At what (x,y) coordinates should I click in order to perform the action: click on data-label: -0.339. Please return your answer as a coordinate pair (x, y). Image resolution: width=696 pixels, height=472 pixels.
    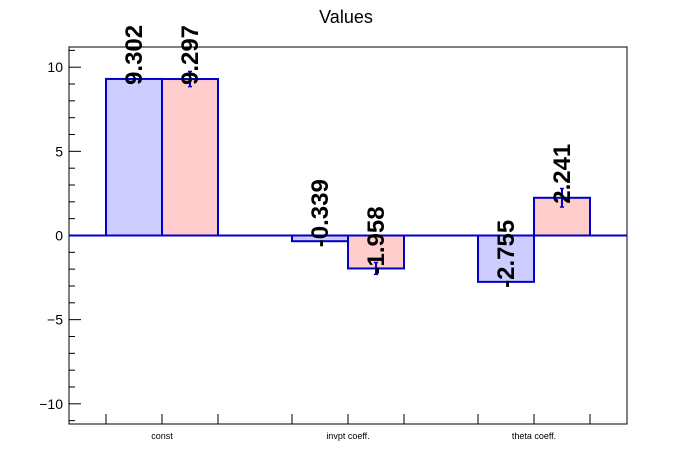
    Looking at the image, I should click on (320, 213).